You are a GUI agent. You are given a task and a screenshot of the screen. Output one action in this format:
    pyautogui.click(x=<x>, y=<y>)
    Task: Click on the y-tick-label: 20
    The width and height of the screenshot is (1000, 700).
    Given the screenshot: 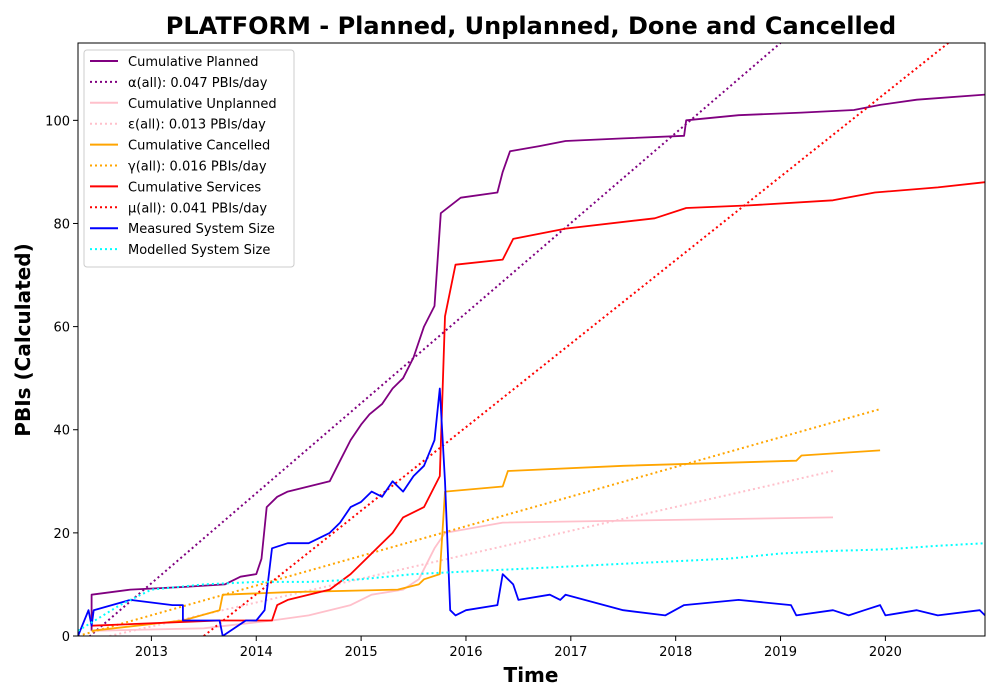 What is the action you would take?
    pyautogui.click(x=61, y=534)
    